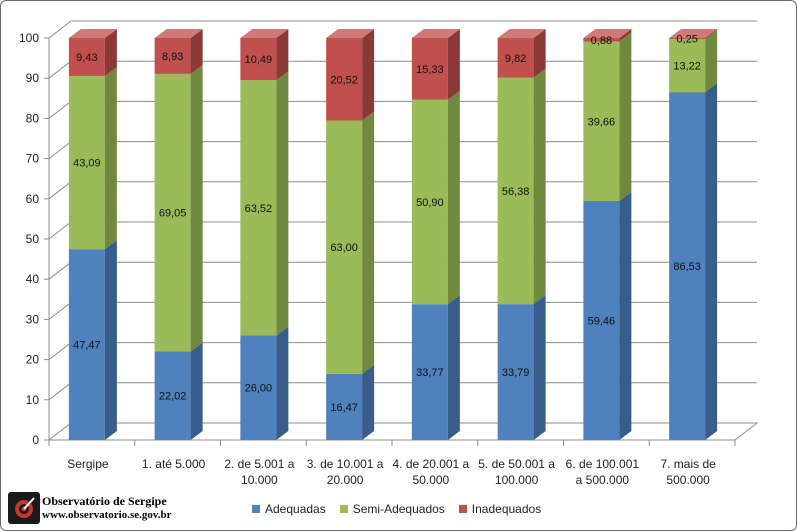  What do you see at coordinates (33, 159) in the screenshot?
I see `y-tick-label: 70` at bounding box center [33, 159].